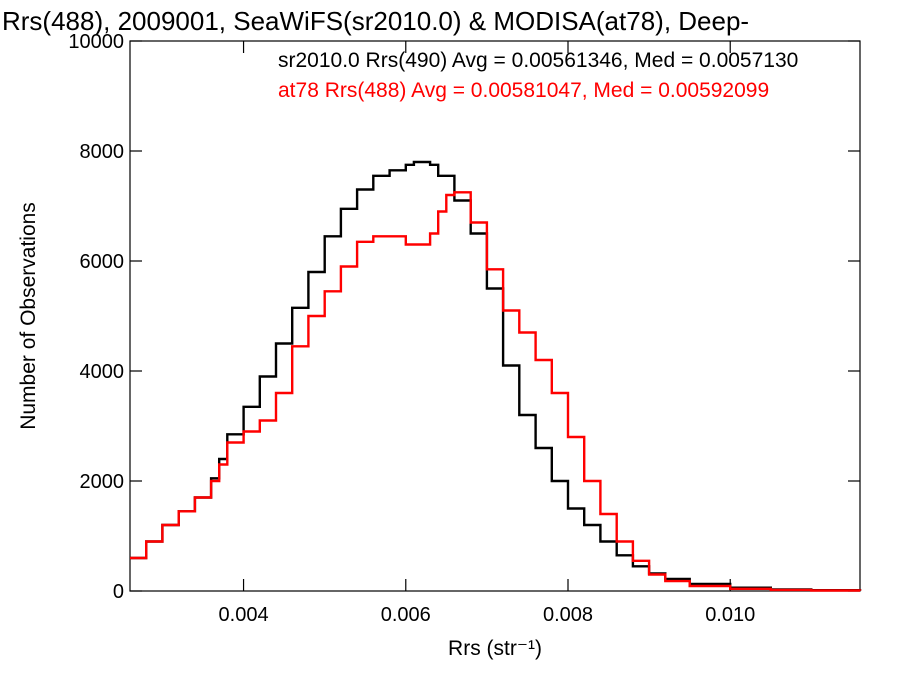  What do you see at coordinates (102, 482) in the screenshot?
I see `y-tick-label: 2000` at bounding box center [102, 482].